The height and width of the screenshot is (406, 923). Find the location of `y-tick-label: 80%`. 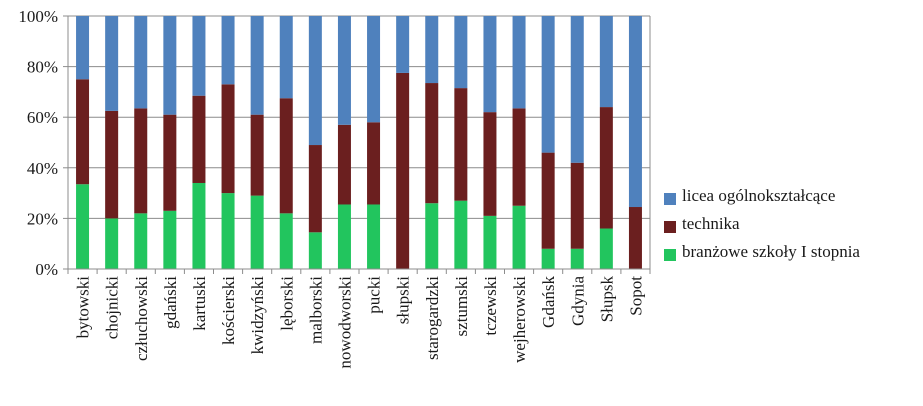

y-tick-label: 80% is located at coordinates (42, 67).